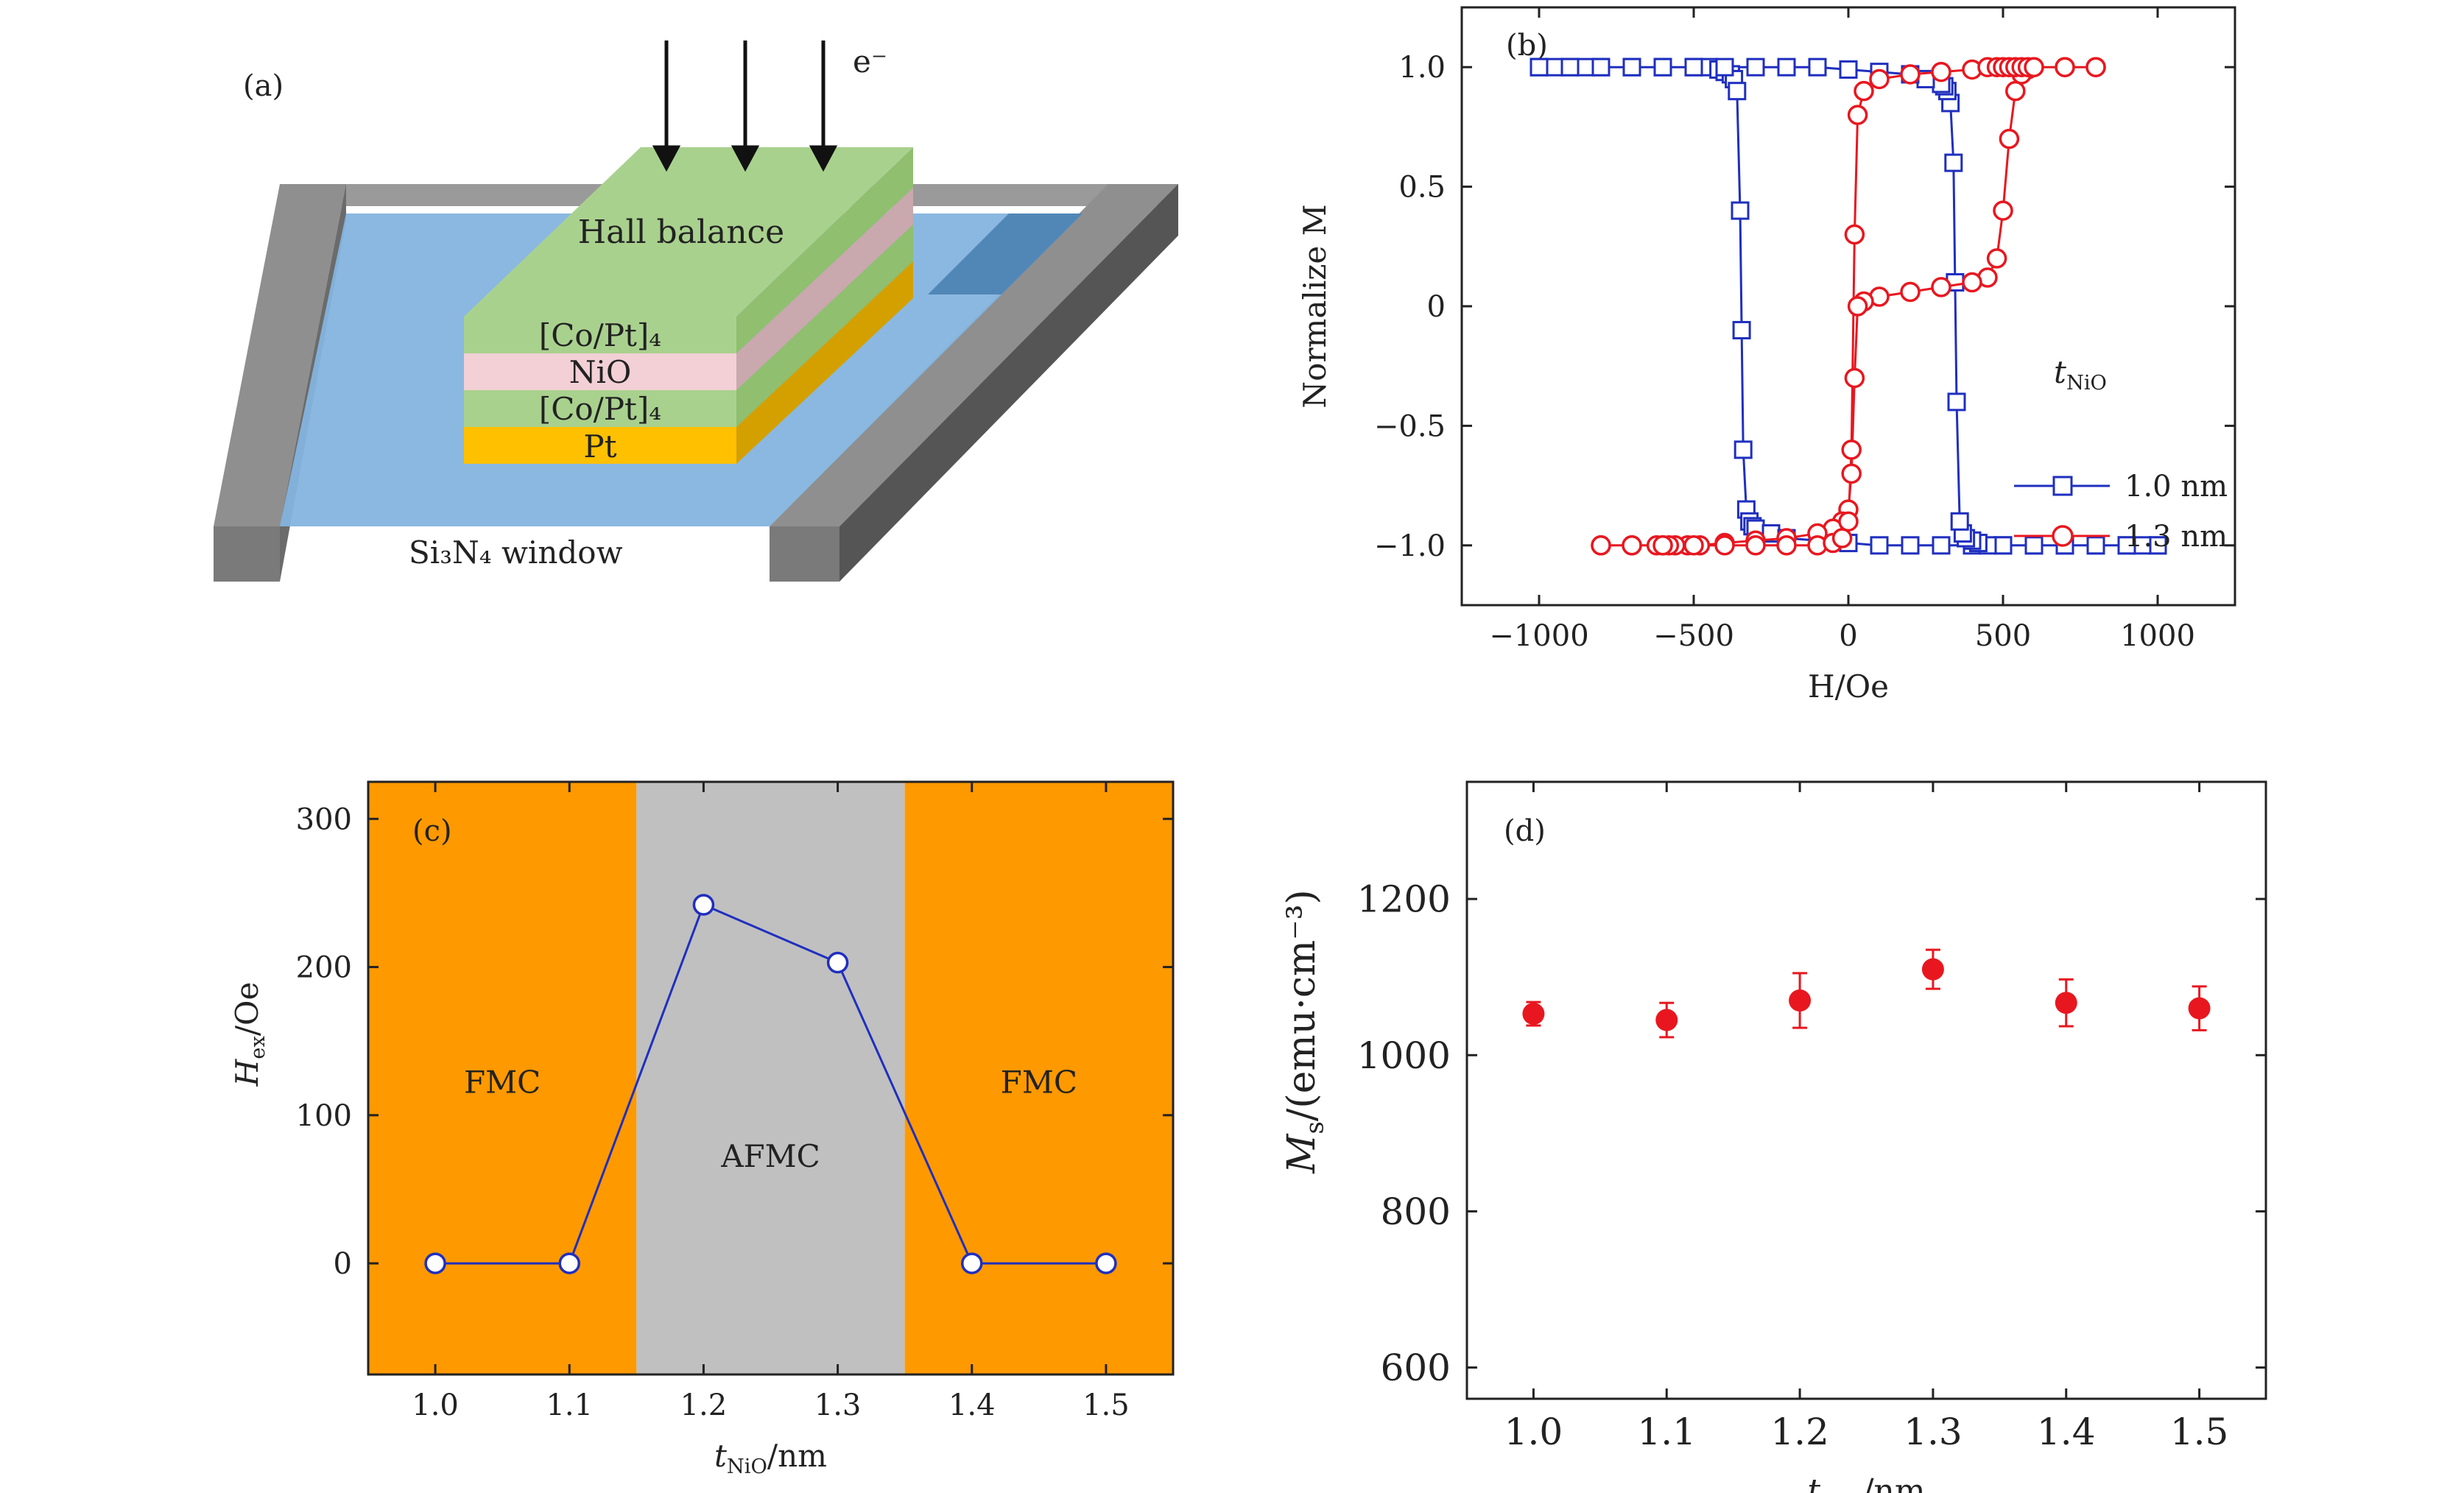  What do you see at coordinates (324, 1116) in the screenshot?
I see `y-tick-label: 100` at bounding box center [324, 1116].